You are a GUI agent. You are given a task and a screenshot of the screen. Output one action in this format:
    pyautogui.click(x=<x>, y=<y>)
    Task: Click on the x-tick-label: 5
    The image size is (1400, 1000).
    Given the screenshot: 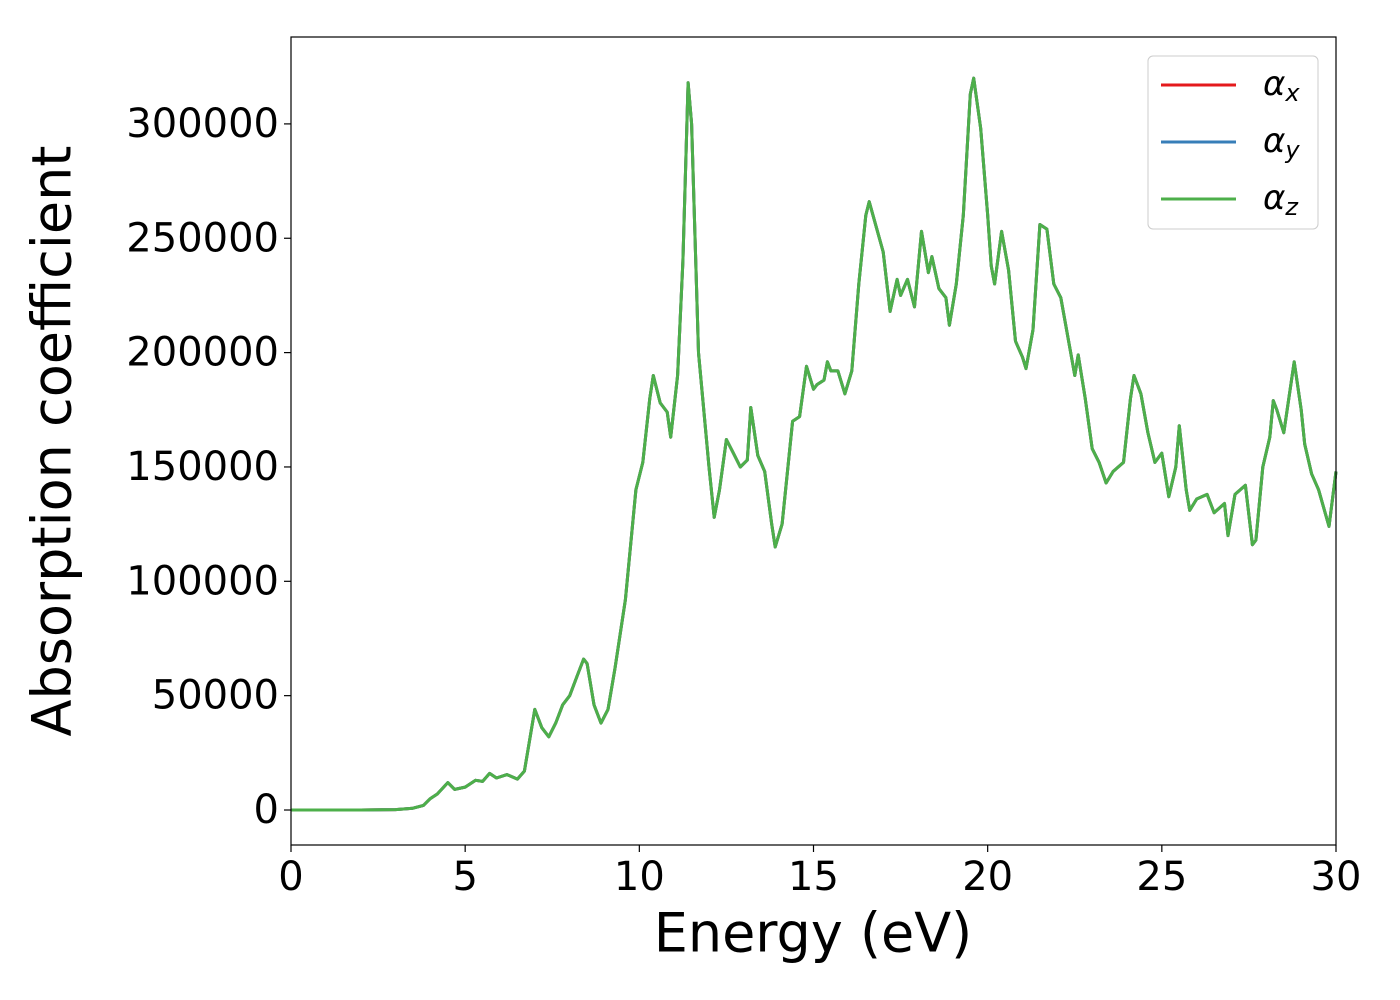 What is the action you would take?
    pyautogui.click(x=464, y=877)
    